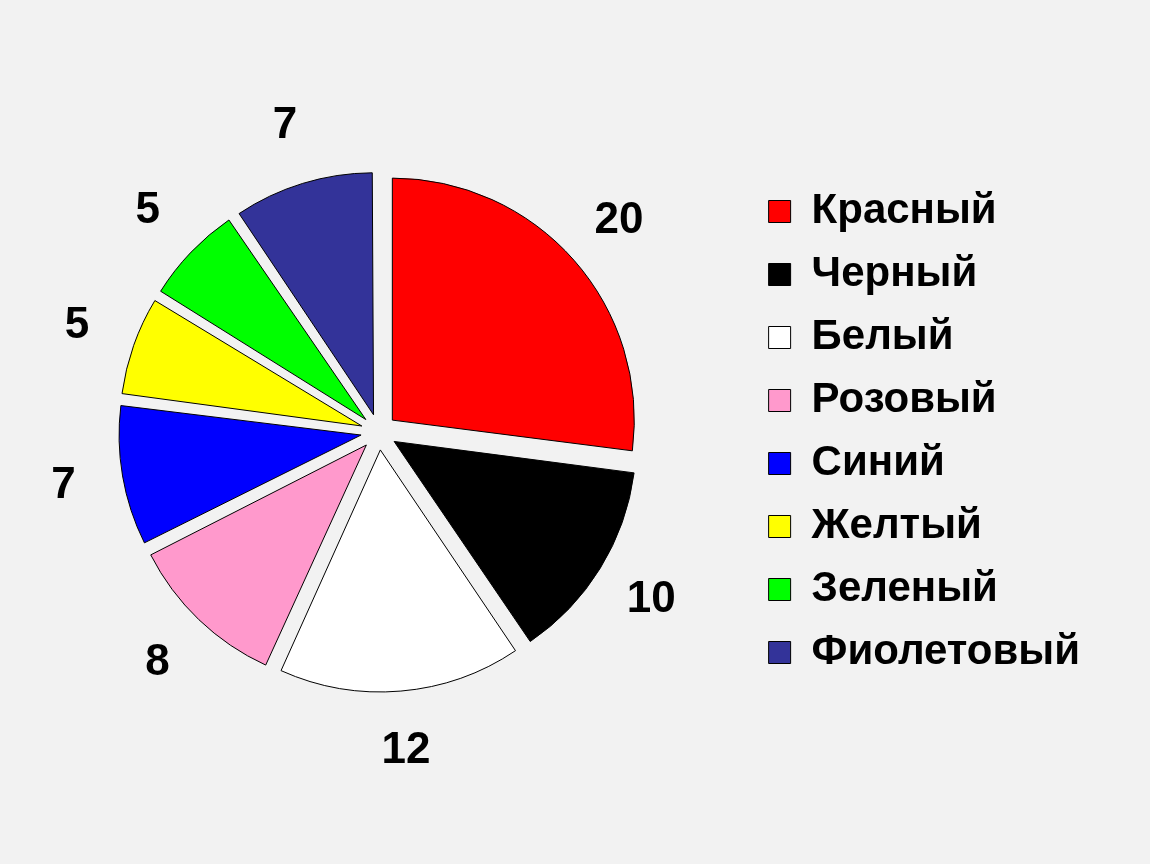 Image resolution: width=1150 pixels, height=864 pixels. I want to click on data-label: 8, so click(157, 660).